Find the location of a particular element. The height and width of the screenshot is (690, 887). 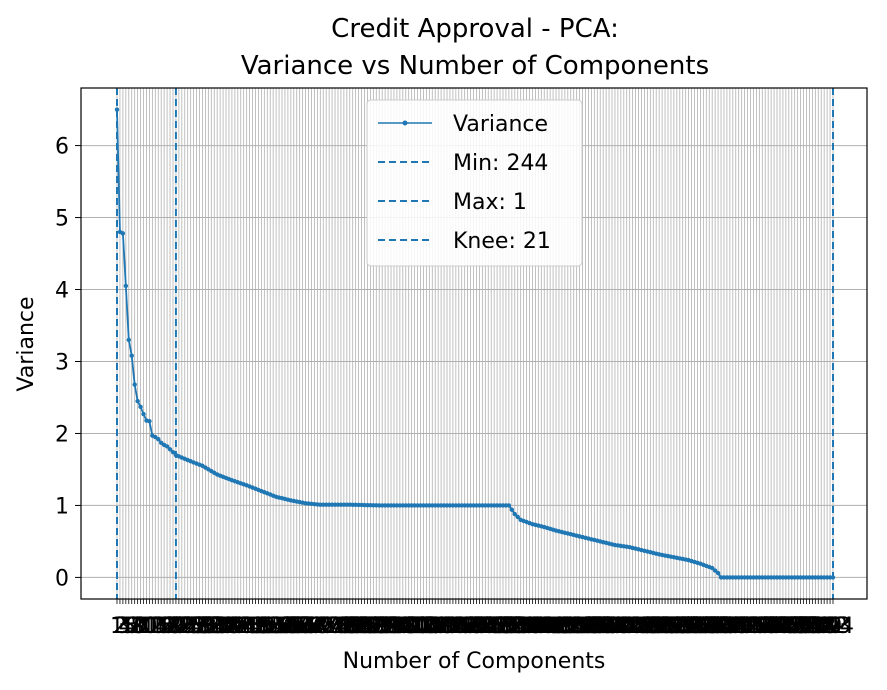

x-tick-label: 17 is located at coordinates (164, 626).